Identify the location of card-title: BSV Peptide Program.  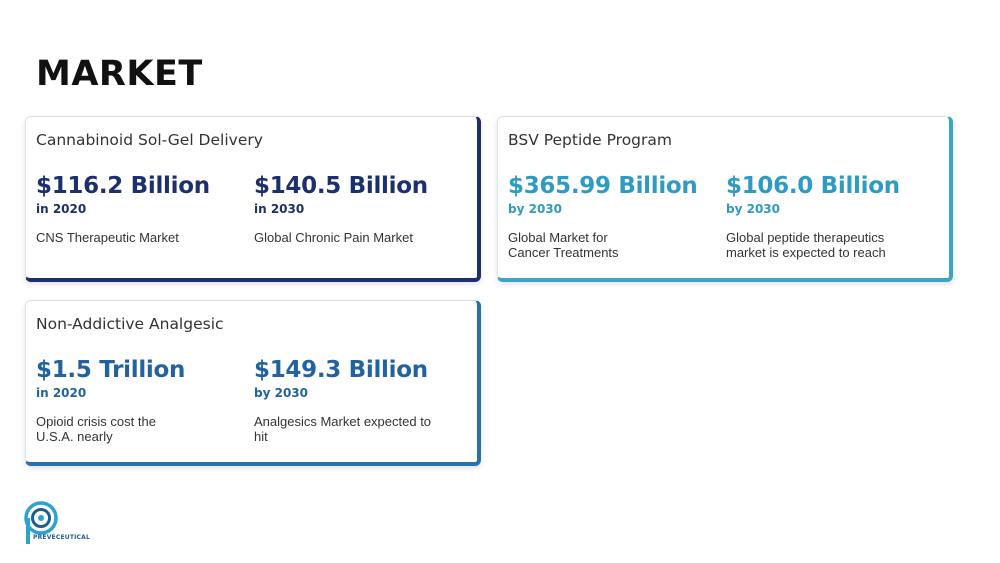
(590, 140).